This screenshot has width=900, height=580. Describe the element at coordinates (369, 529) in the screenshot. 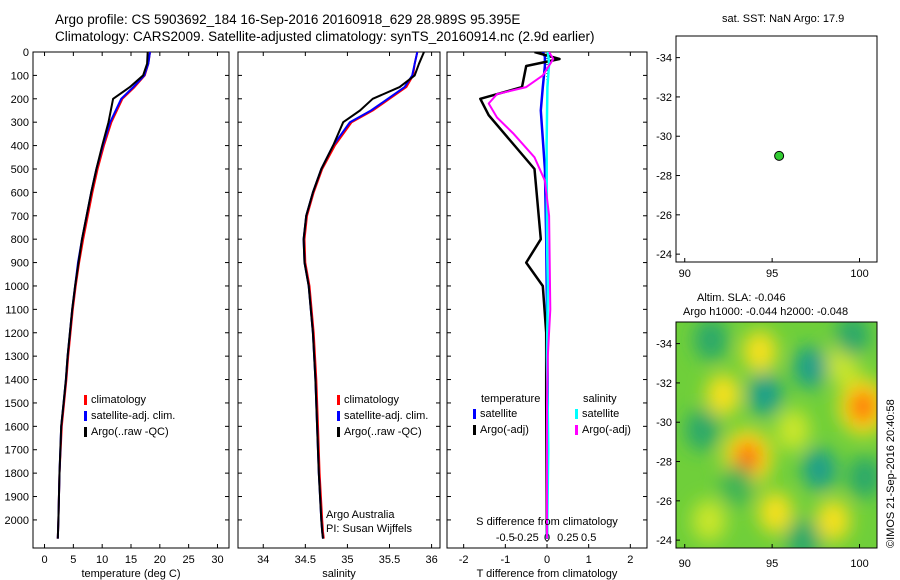

I see `salinity-annotation-line2: PI: Susan Wijffels` at that location.